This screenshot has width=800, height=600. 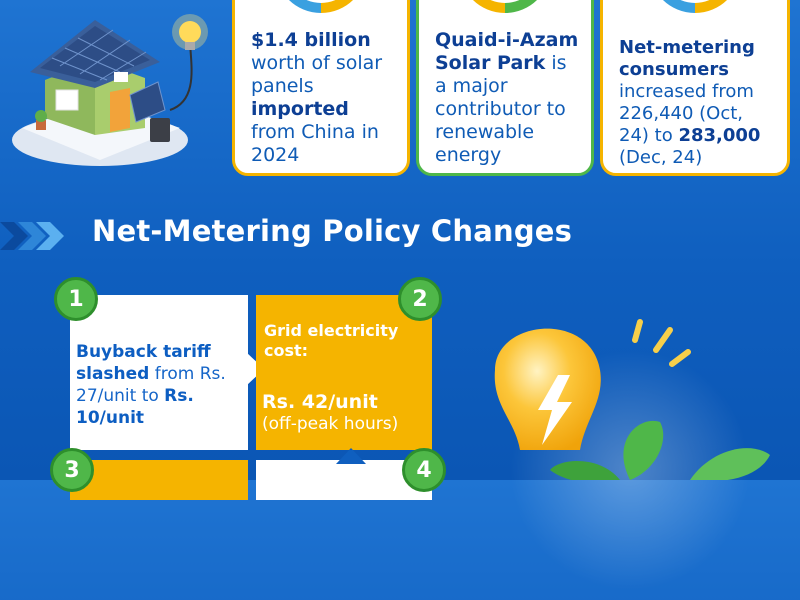 I want to click on step-number-1: 1, so click(x=76, y=299).